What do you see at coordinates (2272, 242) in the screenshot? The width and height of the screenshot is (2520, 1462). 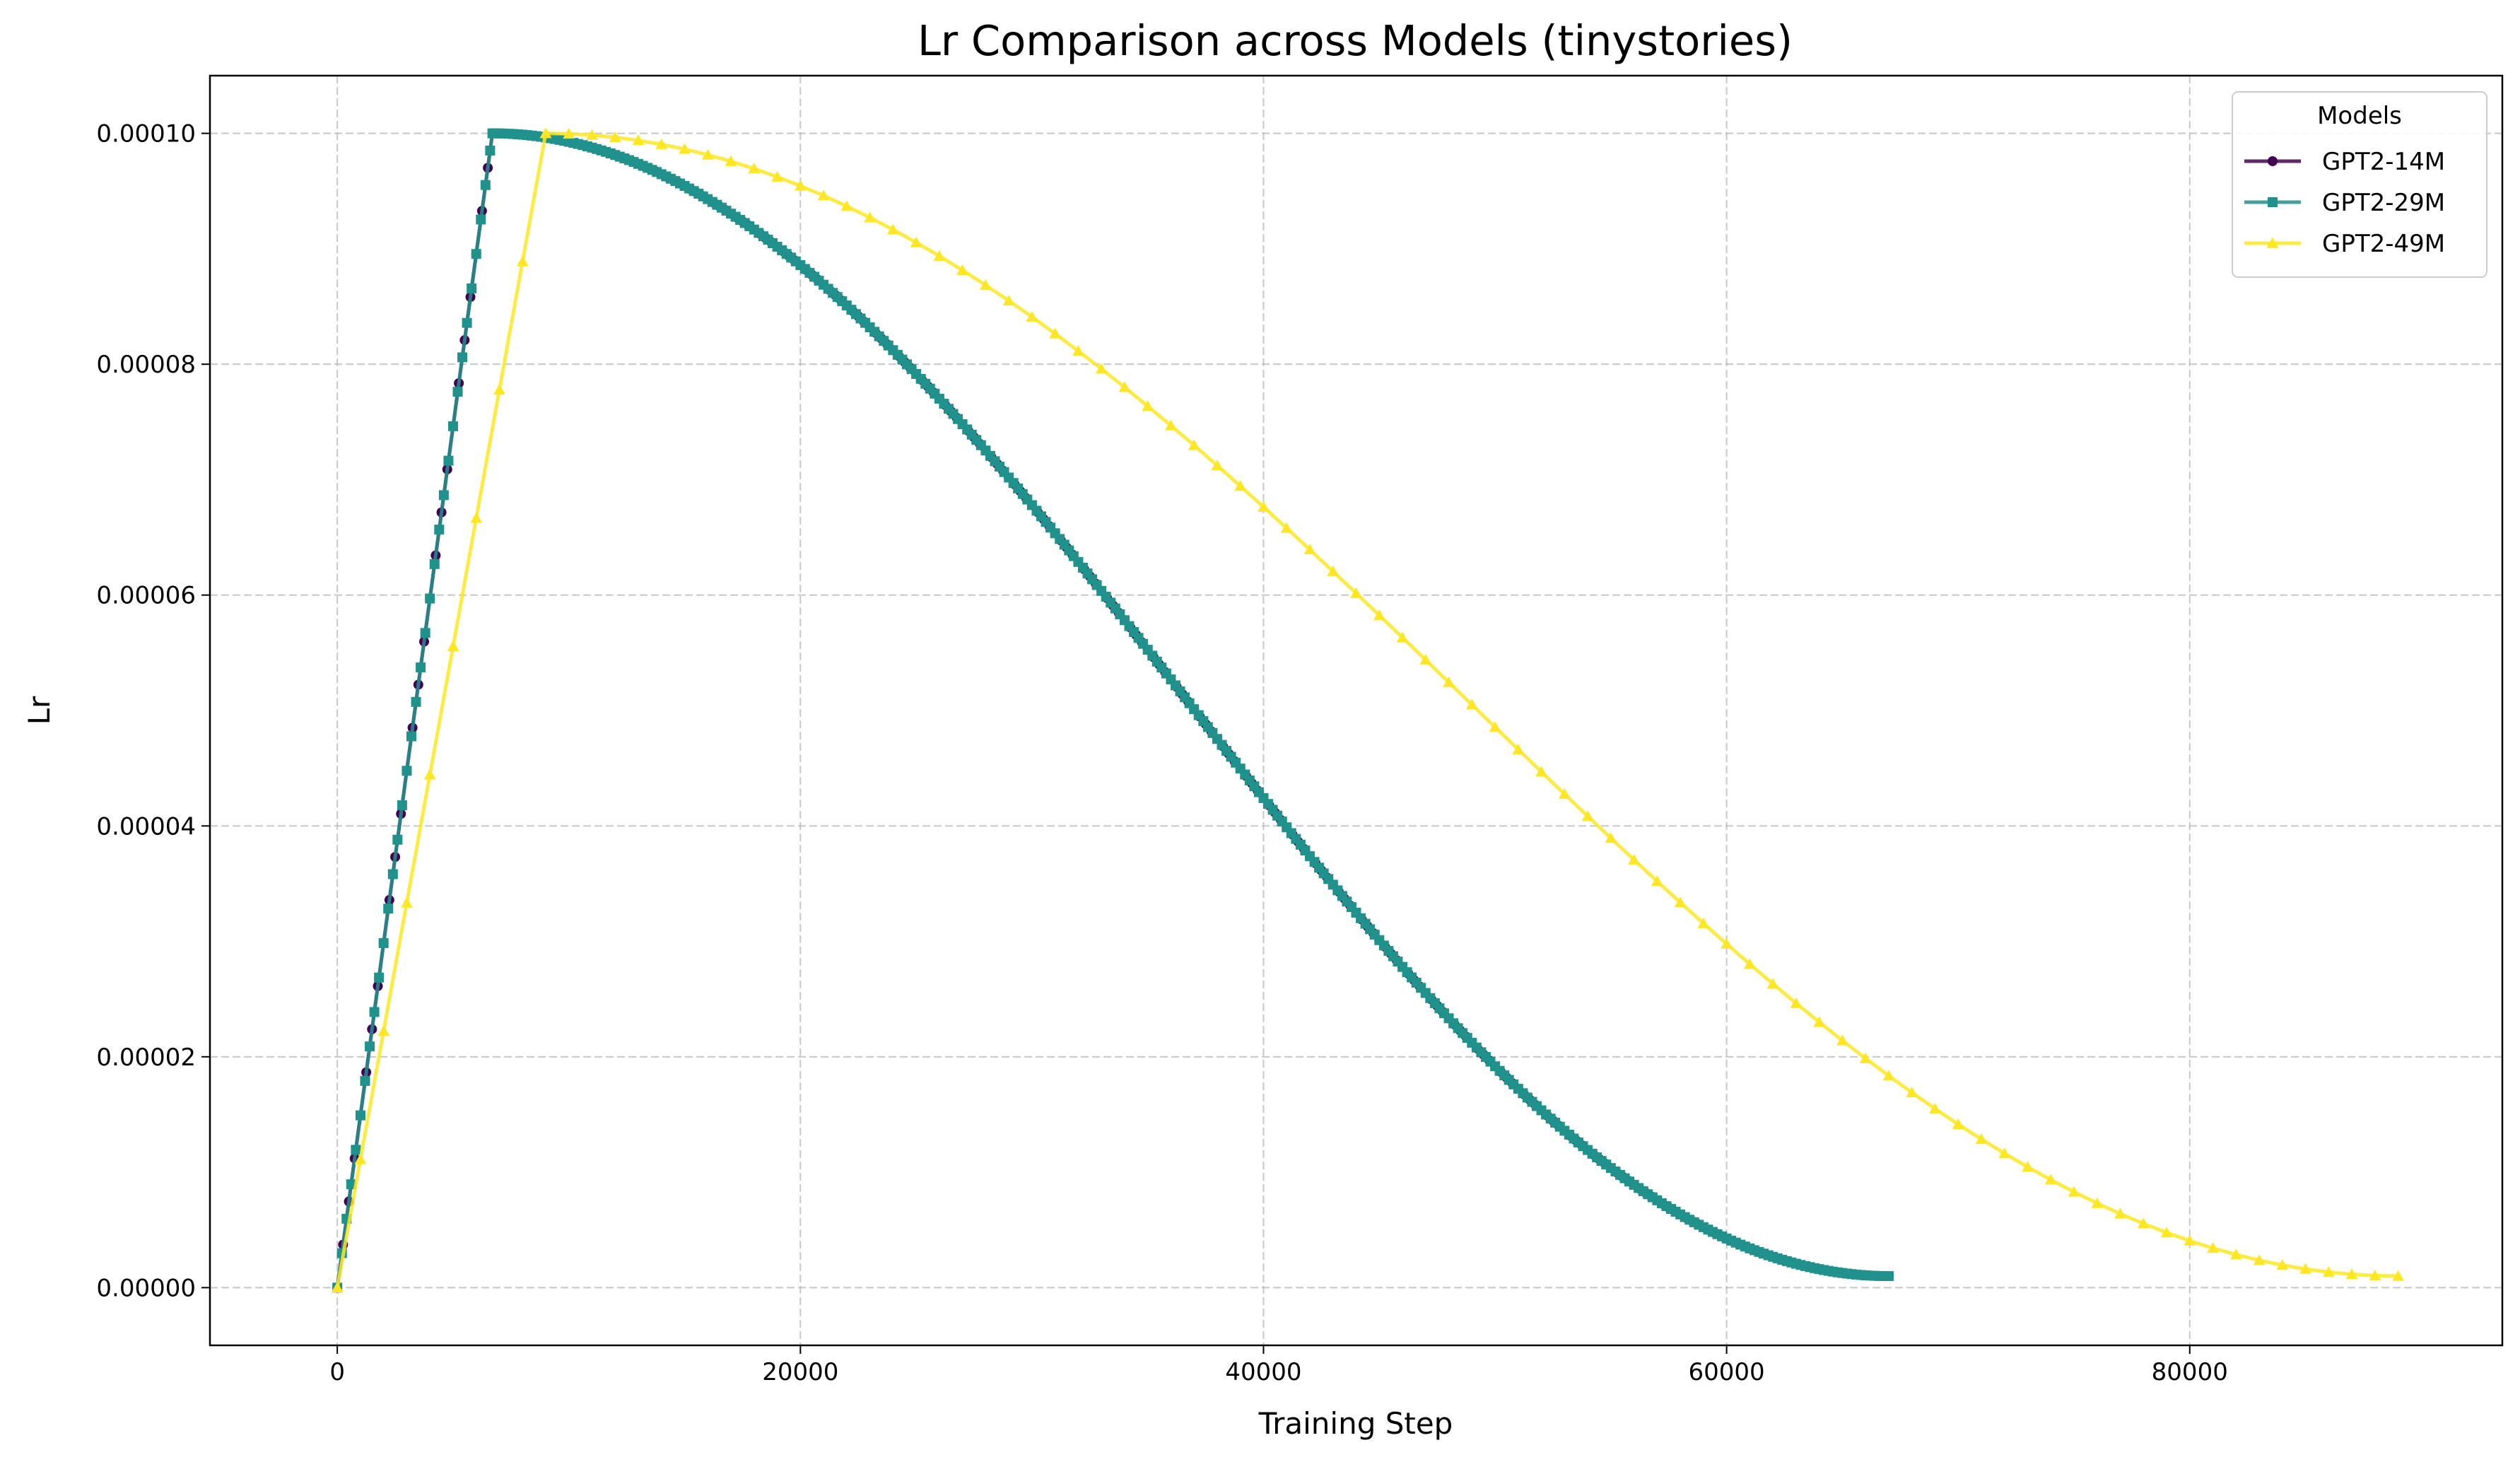 I see `legend-gpt2-49m-point` at bounding box center [2272, 242].